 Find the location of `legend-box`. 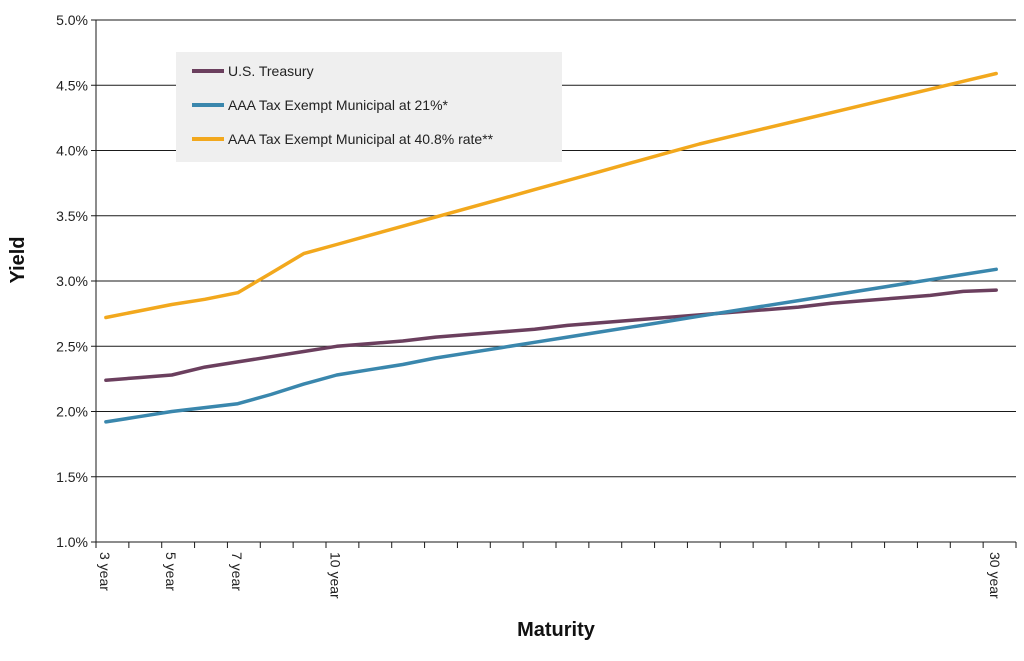

legend-box is located at coordinates (369, 107).